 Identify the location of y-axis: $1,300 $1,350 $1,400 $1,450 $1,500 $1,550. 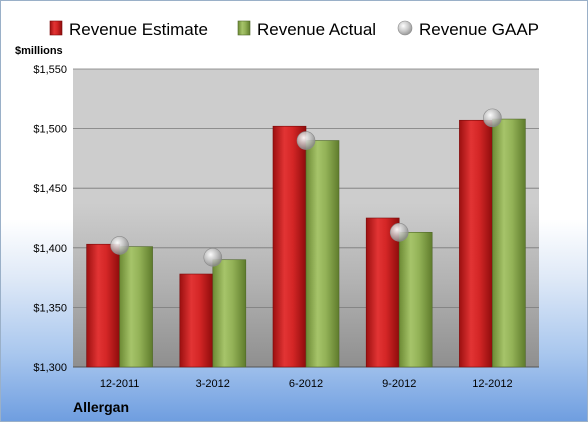
(50, 219).